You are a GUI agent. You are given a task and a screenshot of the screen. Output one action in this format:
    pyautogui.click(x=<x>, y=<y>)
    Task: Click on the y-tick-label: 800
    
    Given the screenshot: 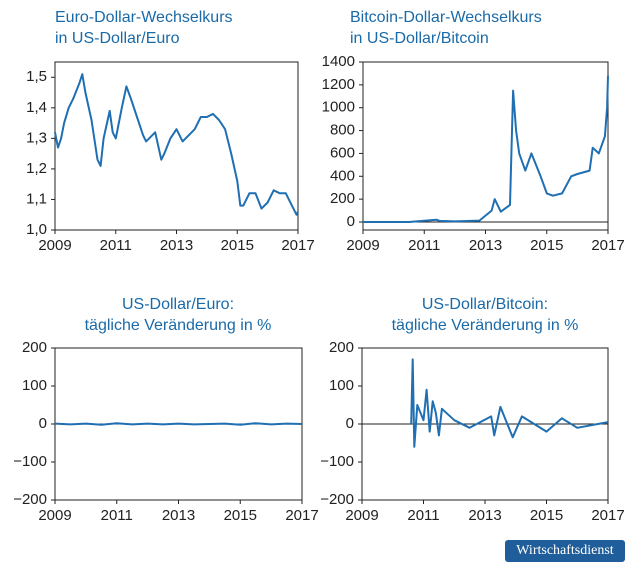 What is the action you would take?
    pyautogui.click(x=342, y=130)
    